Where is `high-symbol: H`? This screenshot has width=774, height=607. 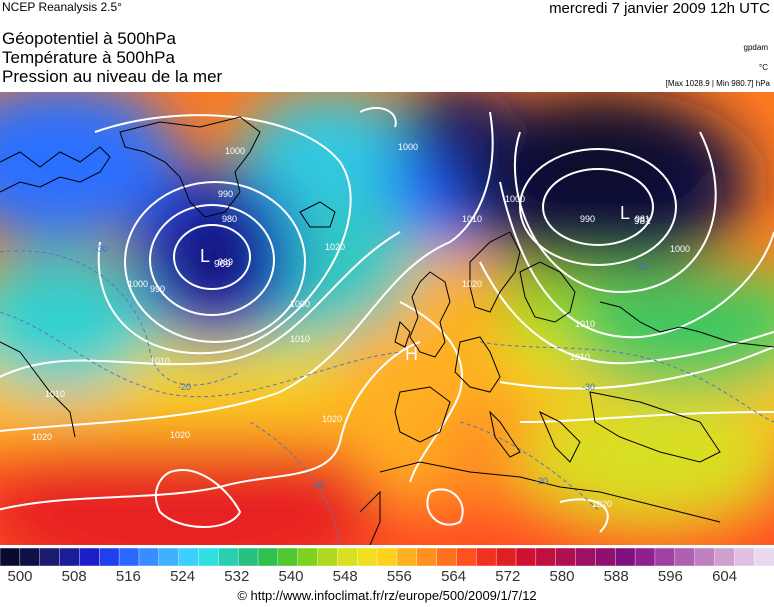 high-symbol: H is located at coordinates (411, 354).